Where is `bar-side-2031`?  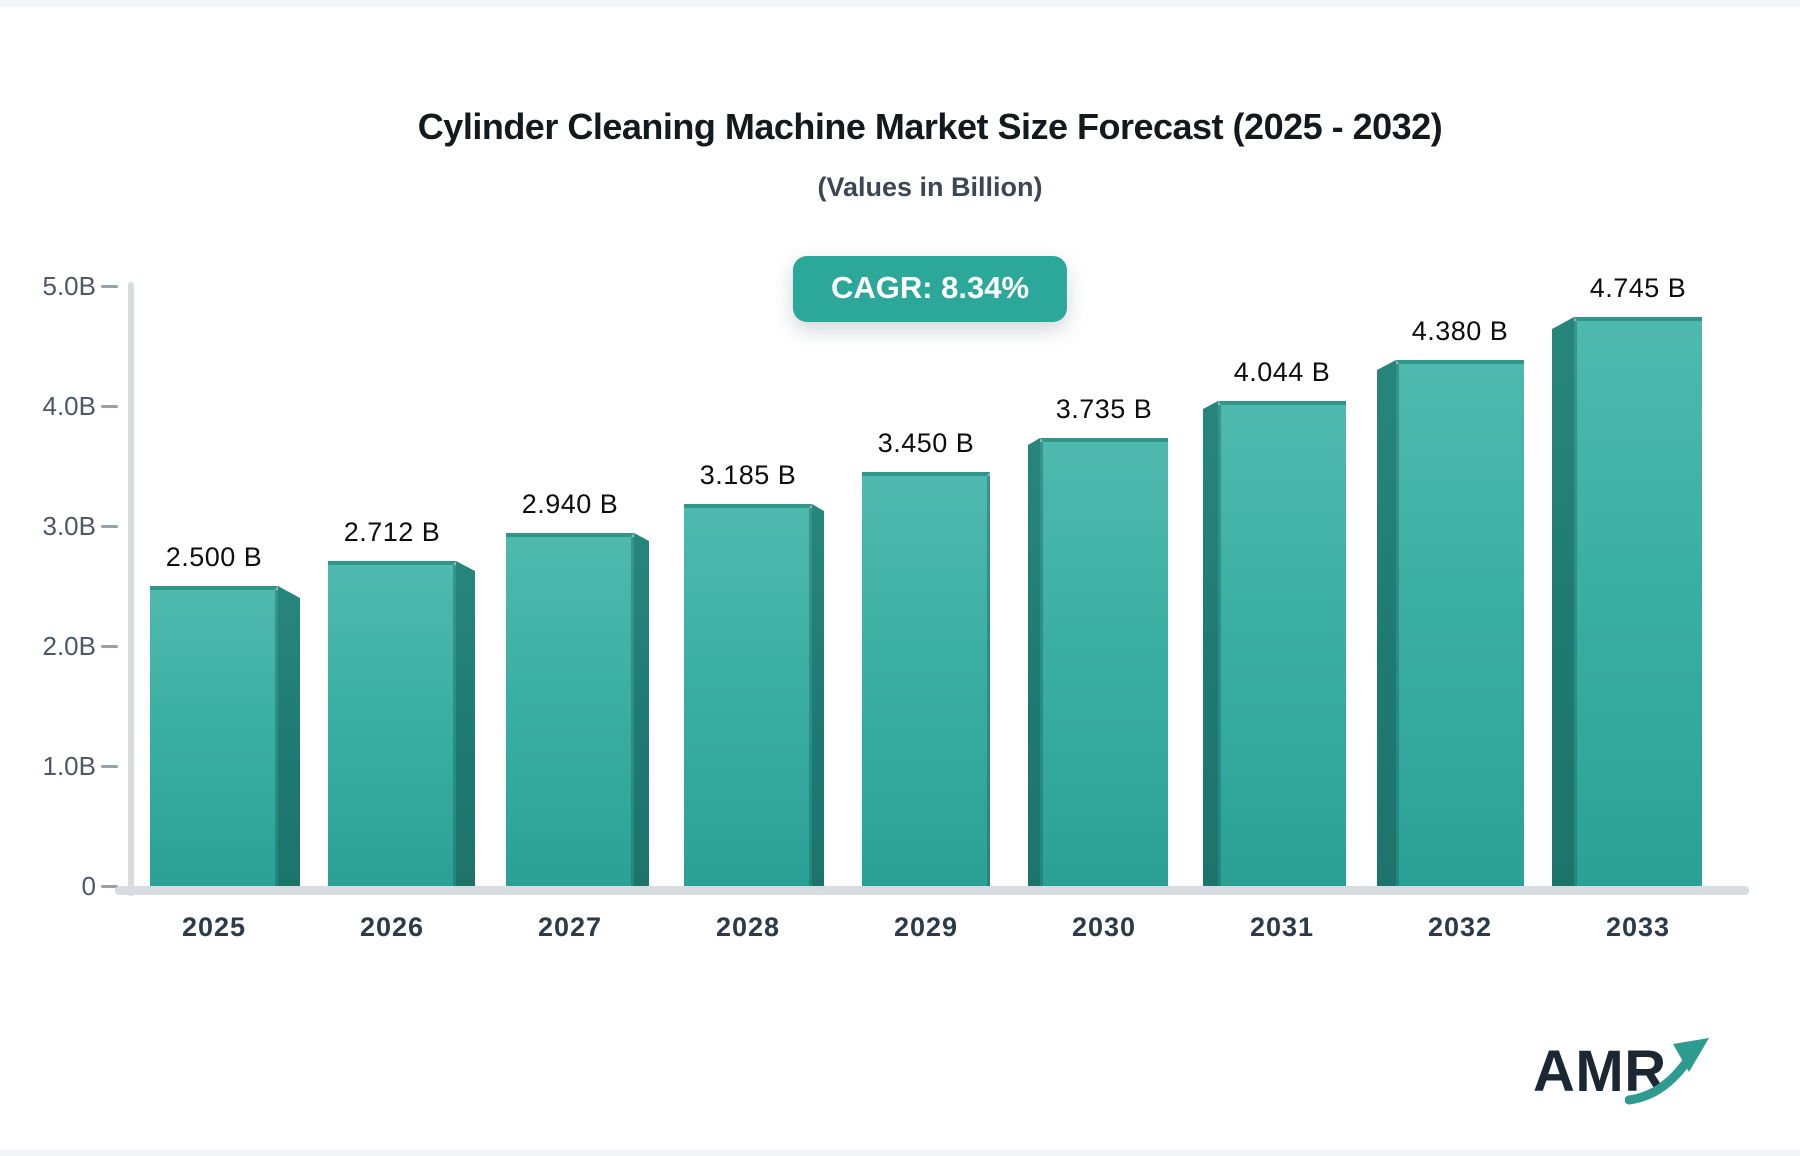
bar-side-2031 is located at coordinates (1210, 643).